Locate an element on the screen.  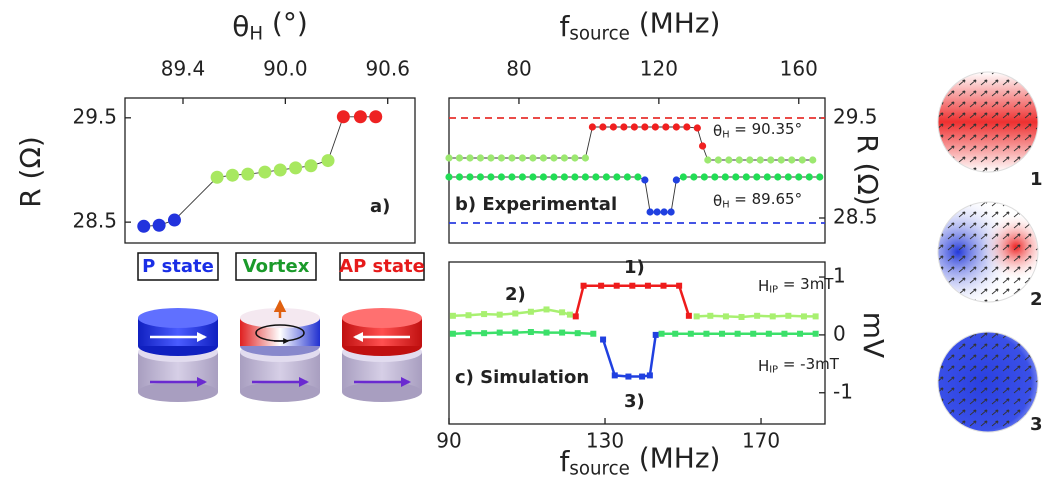
annotation: 3) is located at coordinates (634, 401).